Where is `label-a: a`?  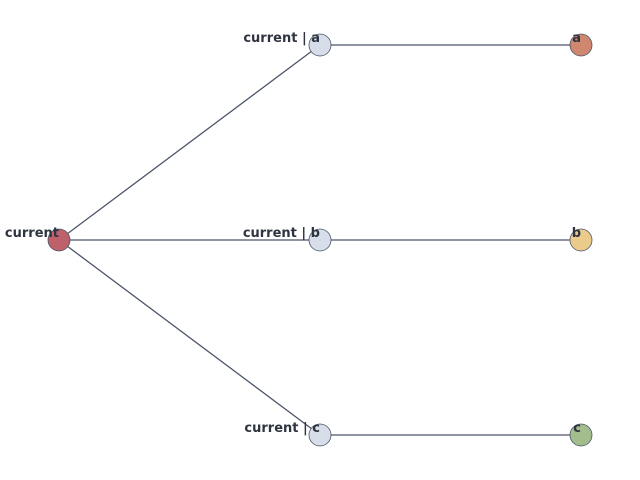
label-a: a is located at coordinates (576, 38).